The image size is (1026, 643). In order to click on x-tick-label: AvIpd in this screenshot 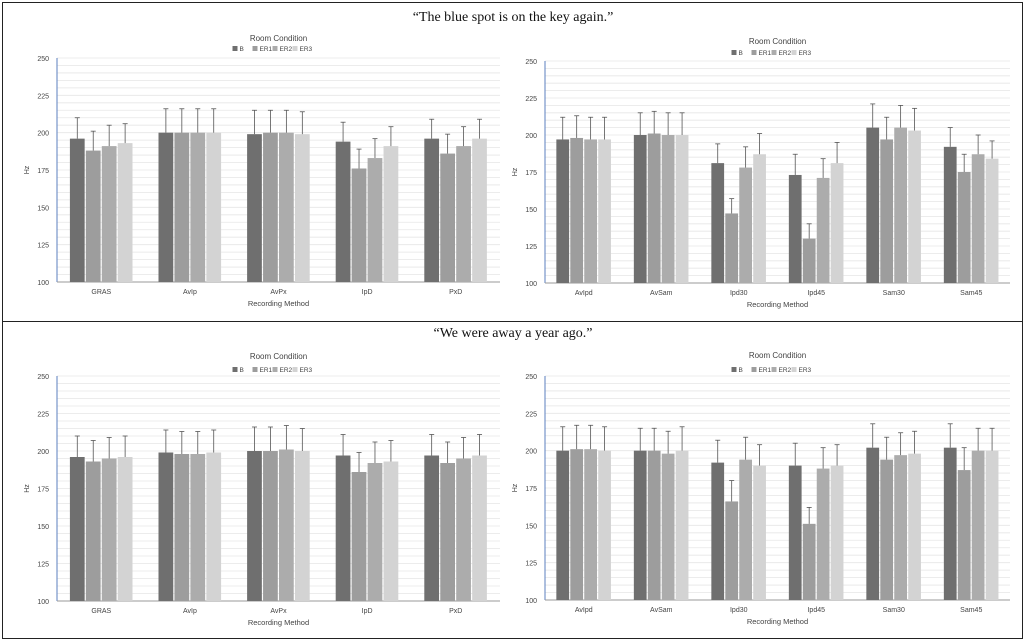, I will do `click(584, 293)`.